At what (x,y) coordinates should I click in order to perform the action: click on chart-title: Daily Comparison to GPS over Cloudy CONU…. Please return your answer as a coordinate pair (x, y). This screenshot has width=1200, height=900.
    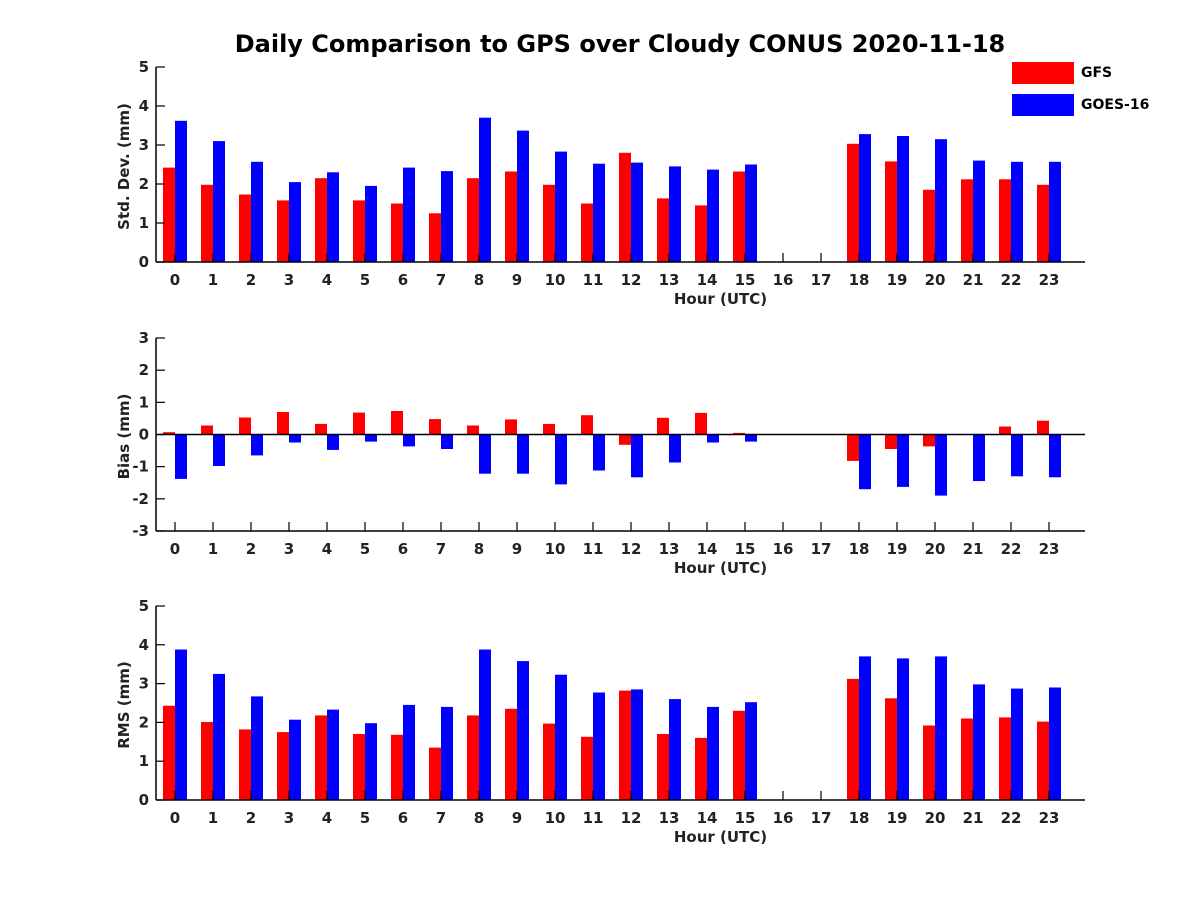
    Looking at the image, I should click on (620, 44).